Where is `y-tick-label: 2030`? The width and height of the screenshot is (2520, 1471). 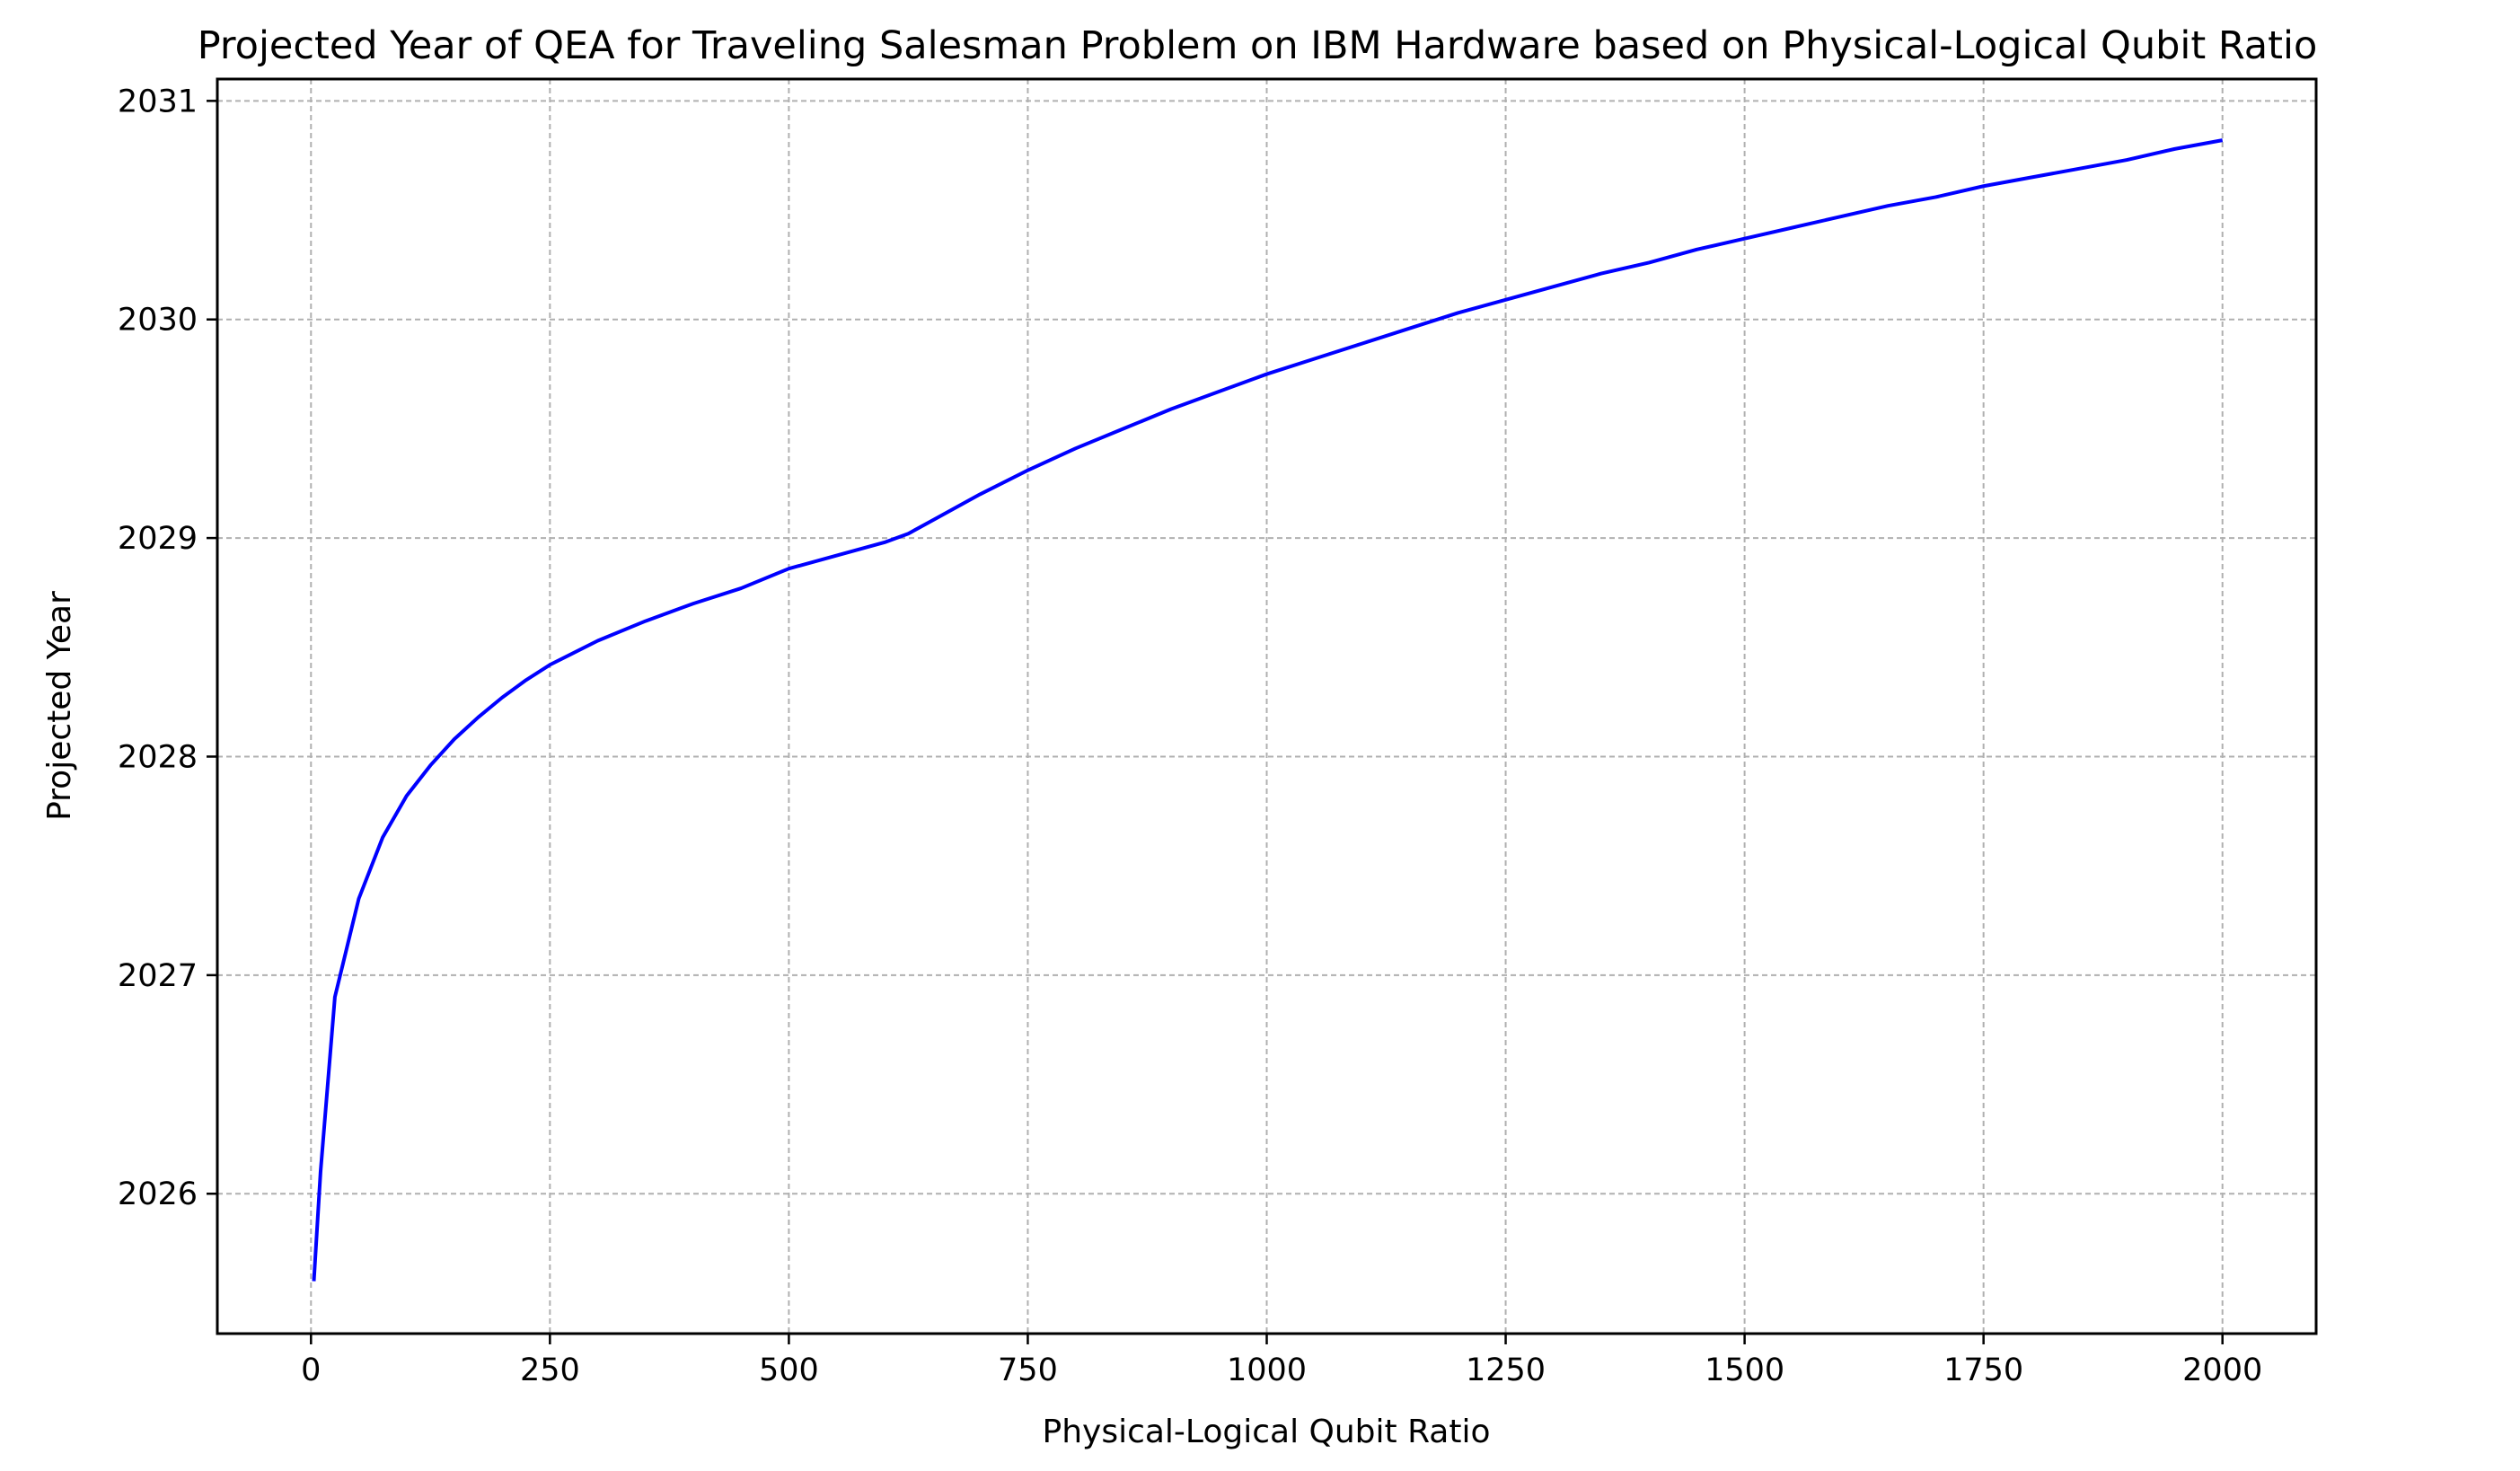
y-tick-label: 2030 is located at coordinates (158, 321).